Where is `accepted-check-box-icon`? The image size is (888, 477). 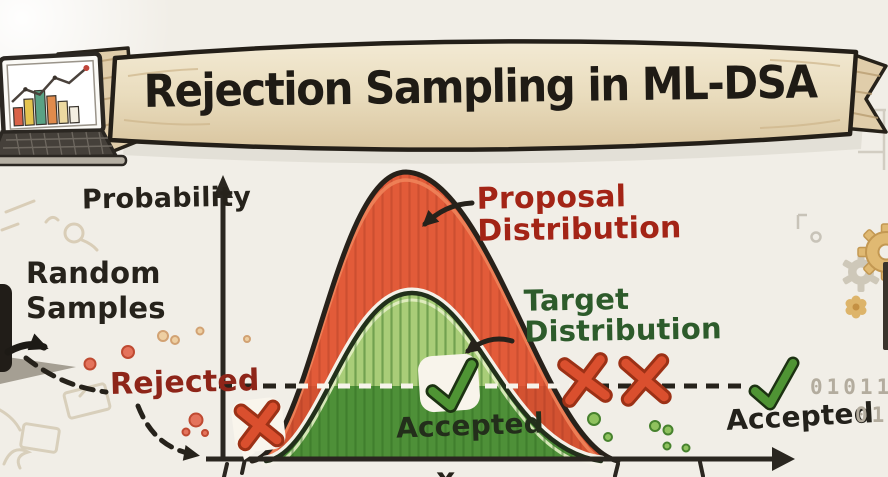 accepted-check-box-icon is located at coordinates (449, 383).